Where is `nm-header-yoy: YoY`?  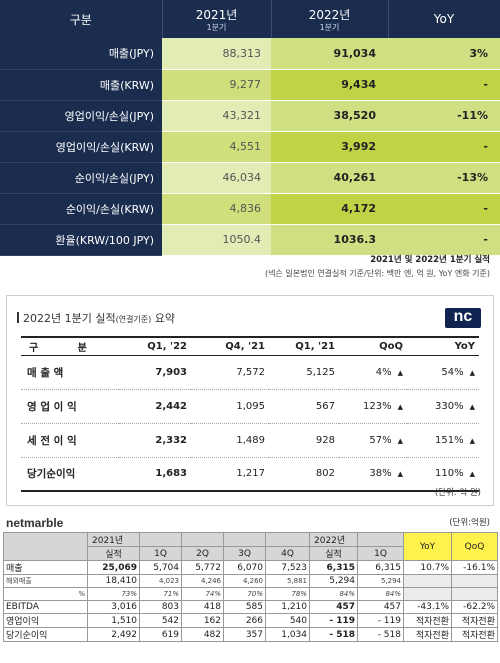
nm-header-yoy: YoY is located at coordinates (427, 546).